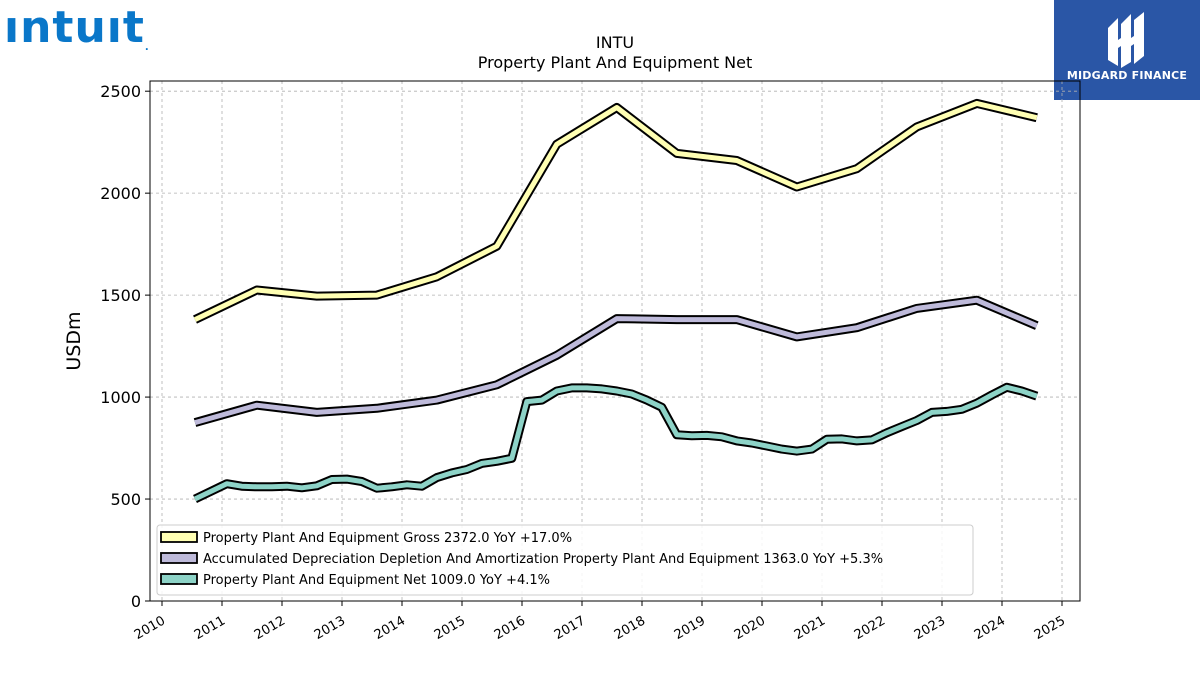 The height and width of the screenshot is (675, 1200). Describe the element at coordinates (125, 499) in the screenshot. I see `y-tick-label: 500` at that location.